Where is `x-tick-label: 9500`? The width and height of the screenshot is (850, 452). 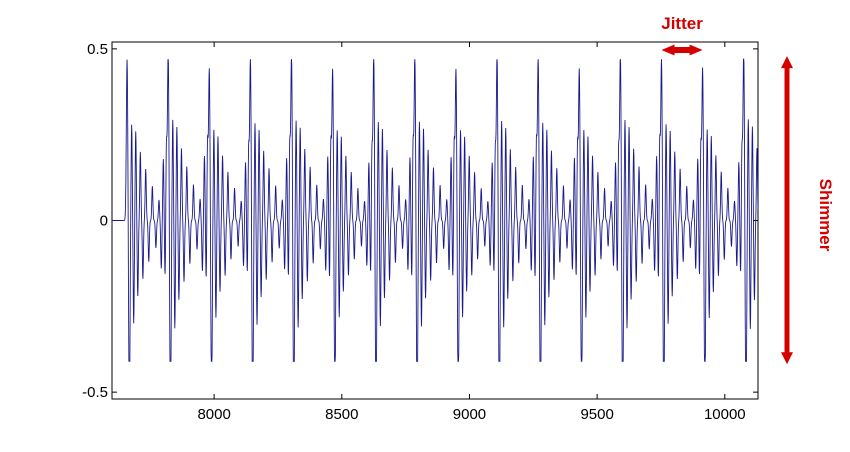 x-tick-label: 9500 is located at coordinates (596, 414).